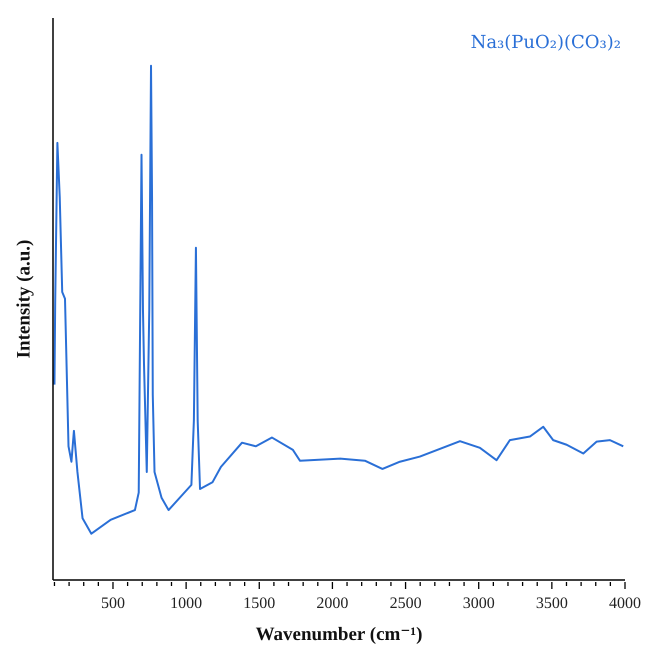 This screenshot has width=649, height=659. What do you see at coordinates (545, 42) in the screenshot?
I see `chart-title: Na₃(PuO₂)(CO₃)₂` at bounding box center [545, 42].